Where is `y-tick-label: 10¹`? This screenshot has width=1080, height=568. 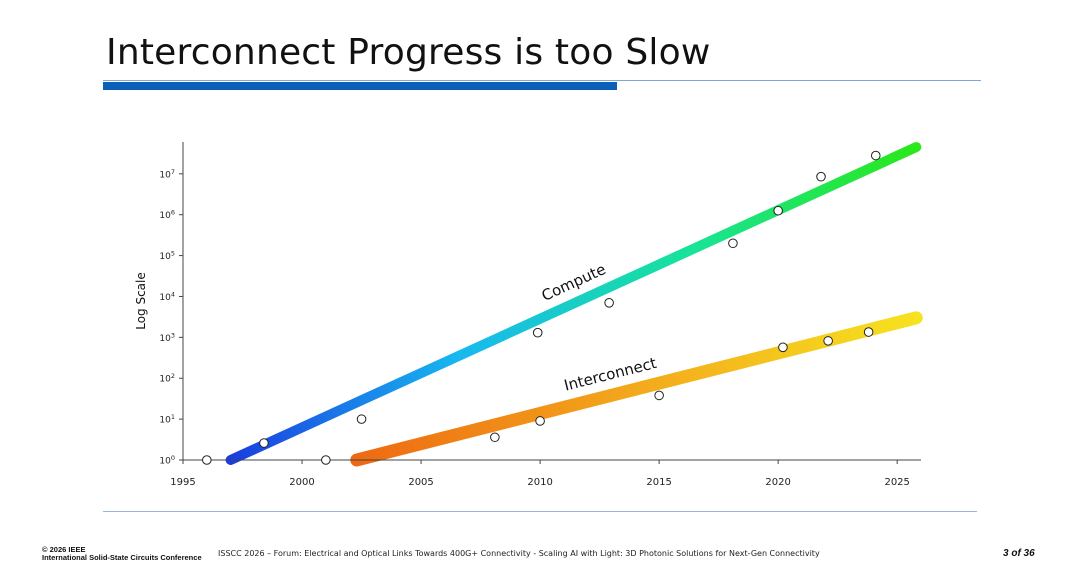 y-tick-label: 10¹ is located at coordinates (167, 419).